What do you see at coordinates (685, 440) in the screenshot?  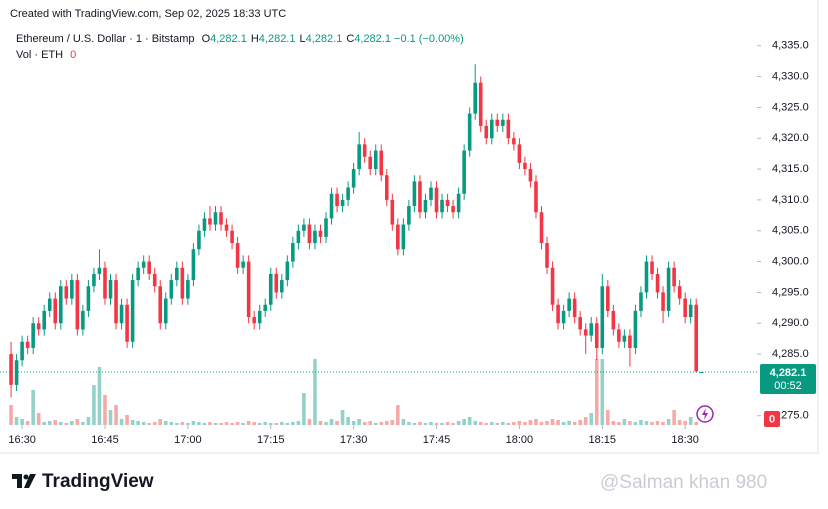 I see `x-tick-label: 18:30` at bounding box center [685, 440].